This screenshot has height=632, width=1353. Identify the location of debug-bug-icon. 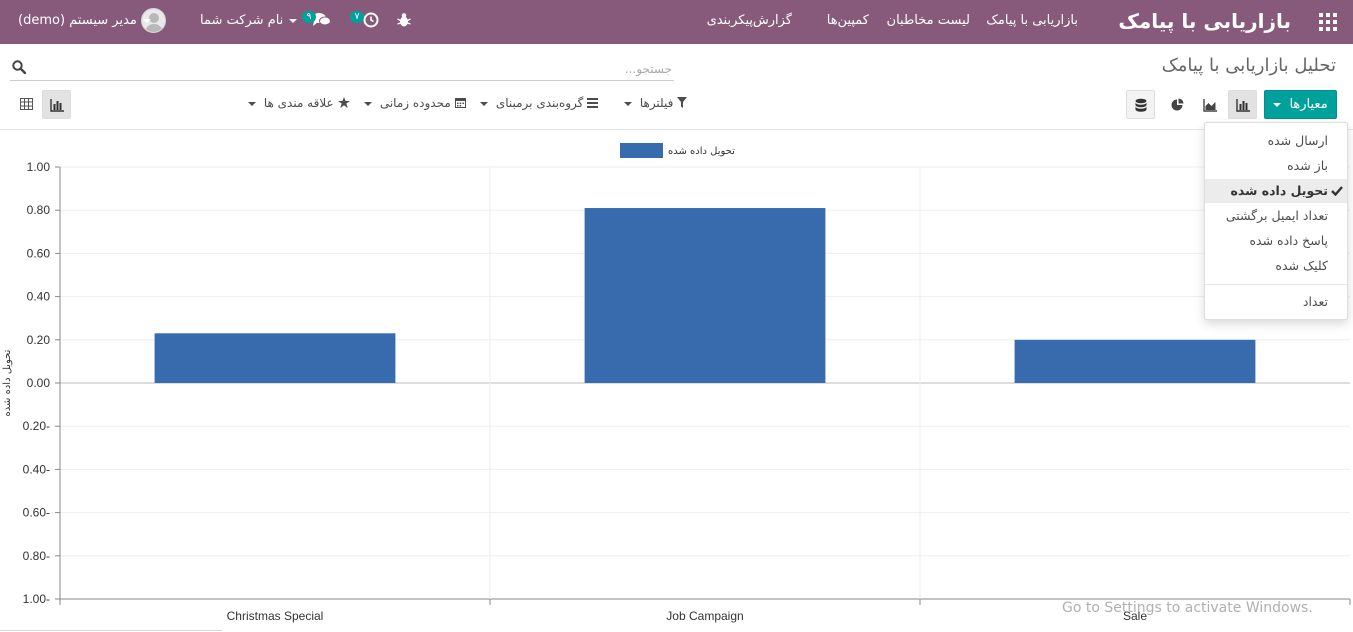
(404, 20).